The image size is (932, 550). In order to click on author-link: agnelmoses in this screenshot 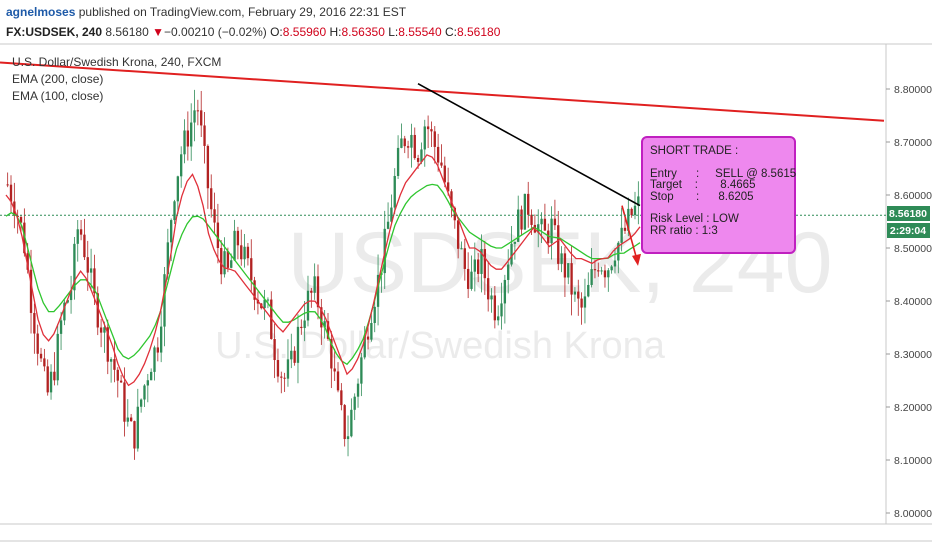, I will do `click(41, 12)`.